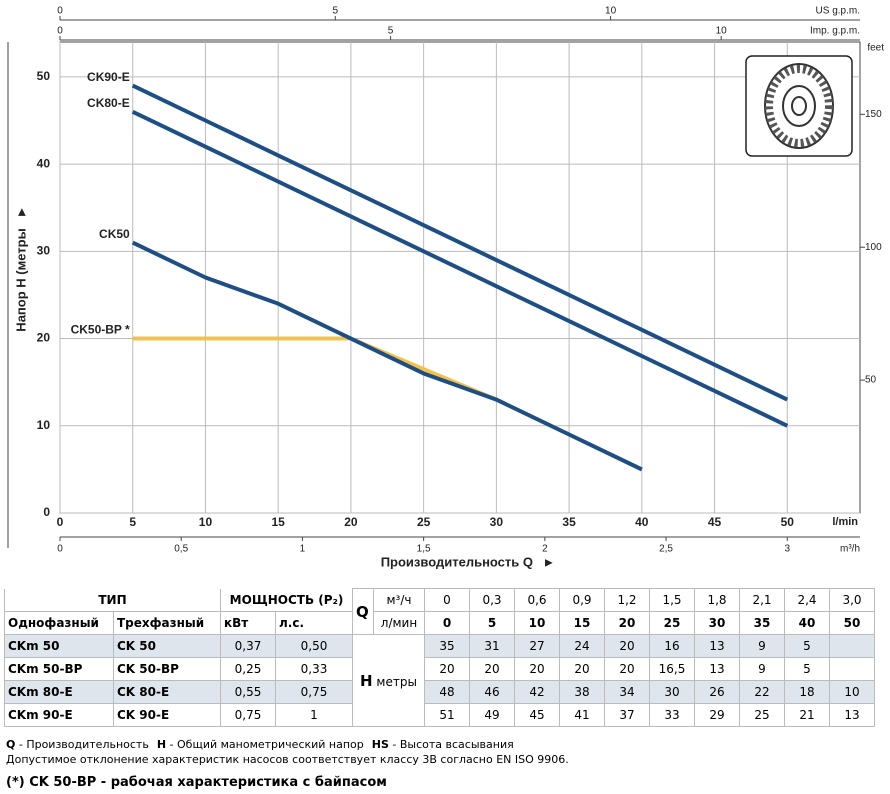  Describe the element at coordinates (206, 522) in the screenshot. I see `x-tick-label: 10` at that location.